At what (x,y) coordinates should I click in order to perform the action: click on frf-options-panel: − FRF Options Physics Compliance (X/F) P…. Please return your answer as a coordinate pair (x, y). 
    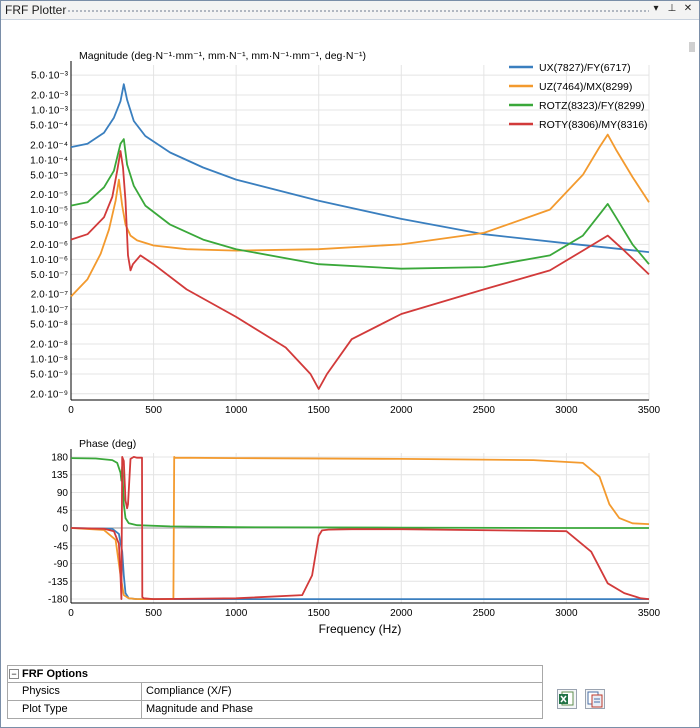
    Looking at the image, I should click on (275, 692).